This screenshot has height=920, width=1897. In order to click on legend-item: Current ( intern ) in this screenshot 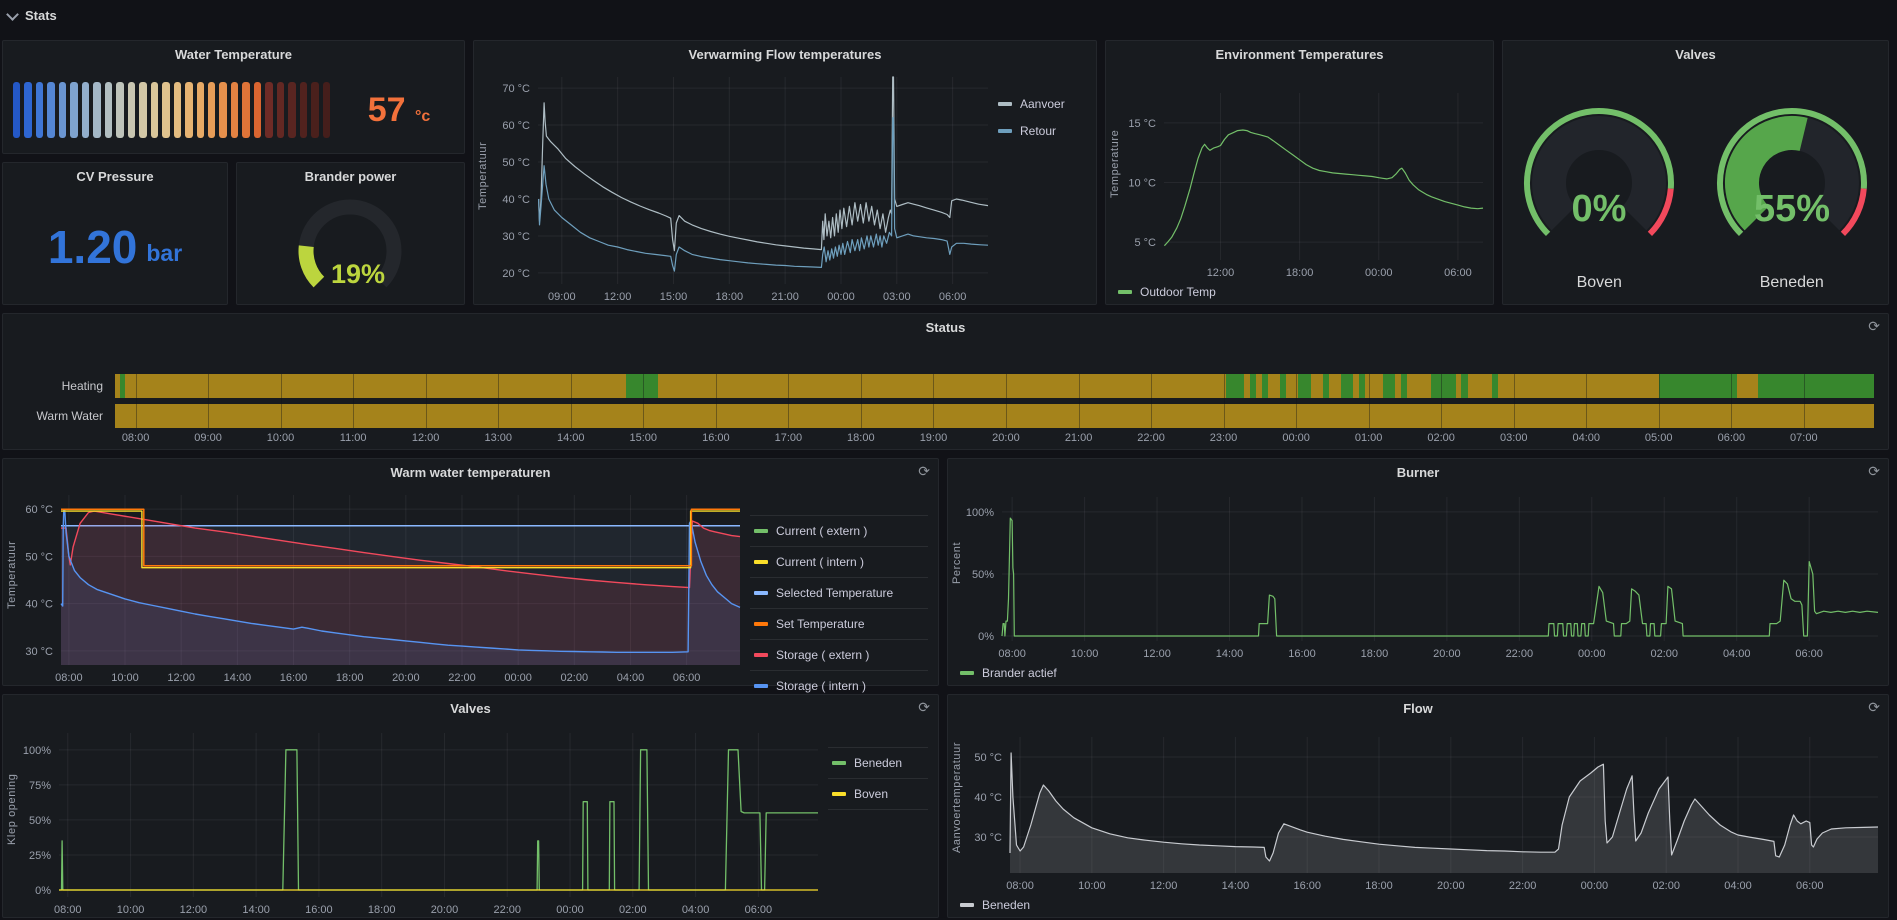, I will do `click(839, 562)`.